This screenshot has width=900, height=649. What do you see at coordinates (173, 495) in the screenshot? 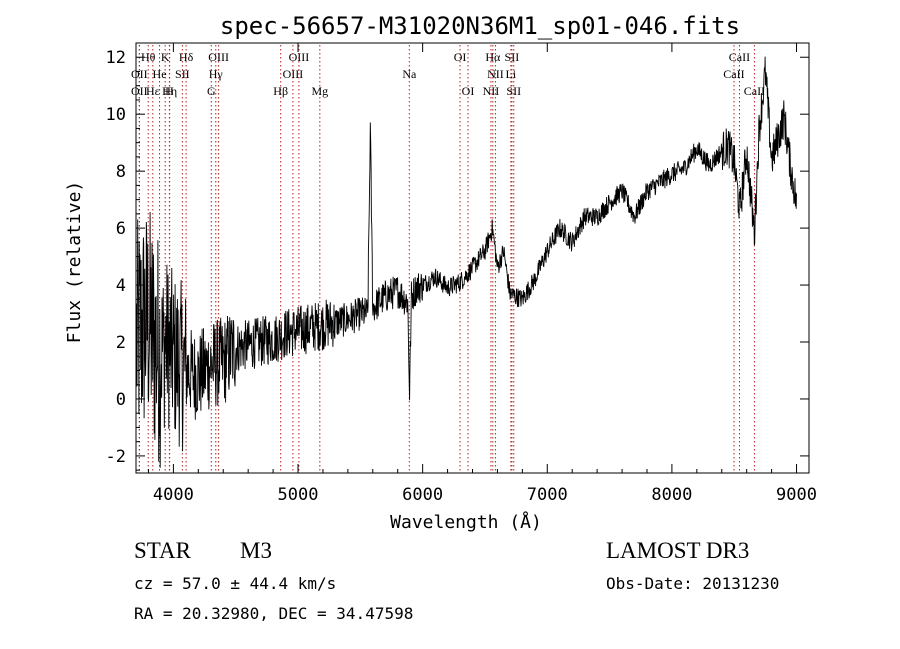
I see `x-tick-label: 4000` at bounding box center [173, 495].